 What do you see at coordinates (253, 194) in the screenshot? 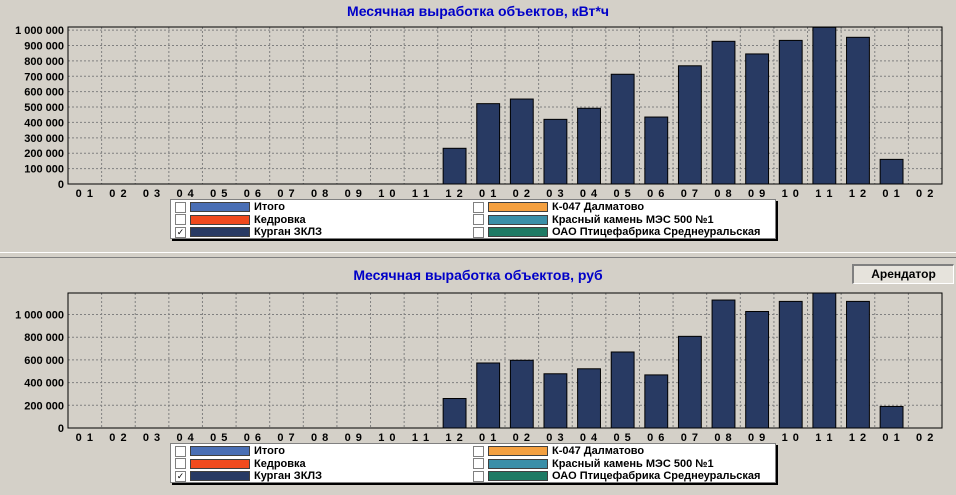
I see `x-tick-label: 0 6` at bounding box center [253, 194].